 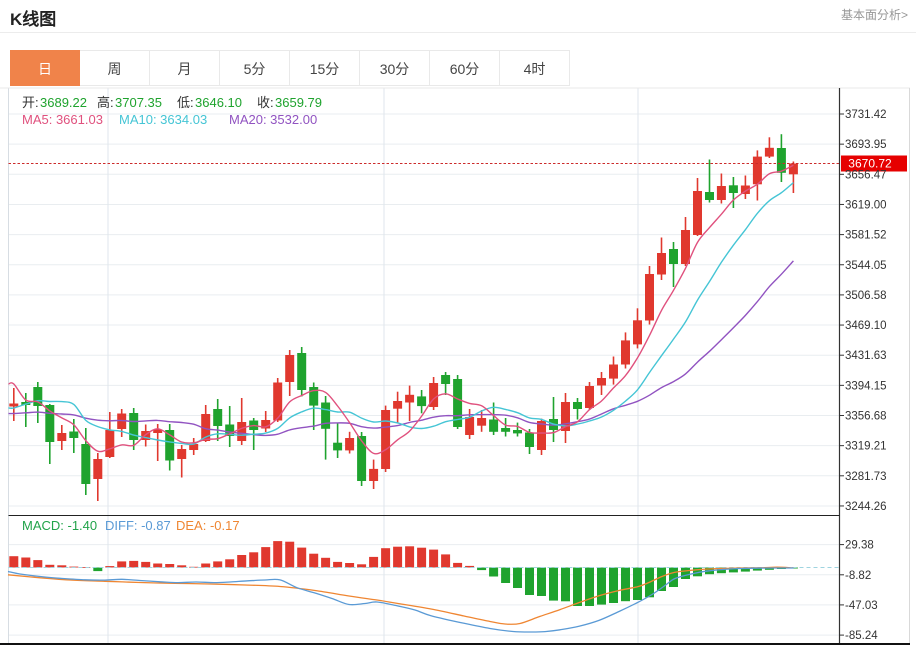 I want to click on svg-text: -85.24, so click(x=861, y=636).